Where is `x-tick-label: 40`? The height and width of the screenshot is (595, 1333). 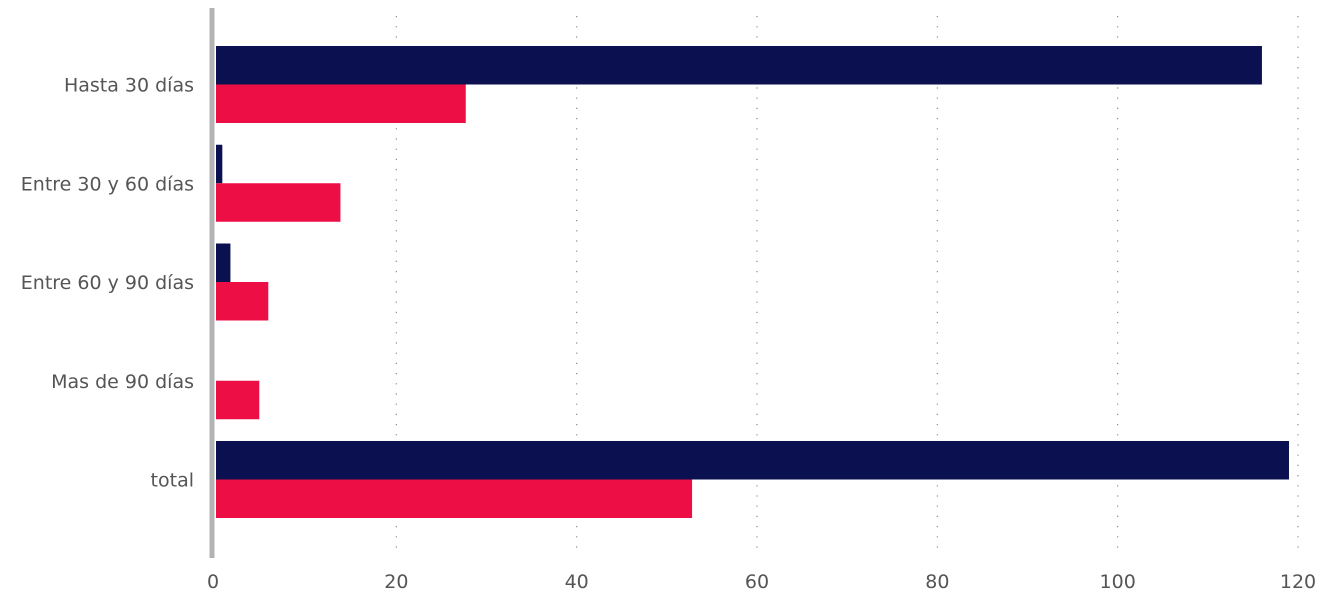 x-tick-label: 40 is located at coordinates (577, 582).